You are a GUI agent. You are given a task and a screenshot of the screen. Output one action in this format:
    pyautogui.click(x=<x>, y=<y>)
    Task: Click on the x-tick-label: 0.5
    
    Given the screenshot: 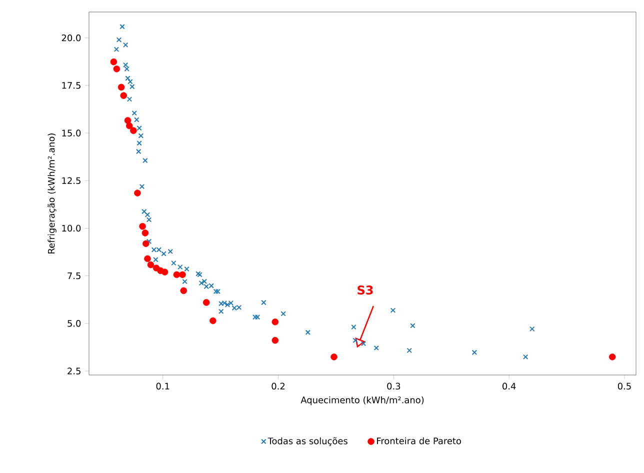 What is the action you would take?
    pyautogui.click(x=624, y=386)
    